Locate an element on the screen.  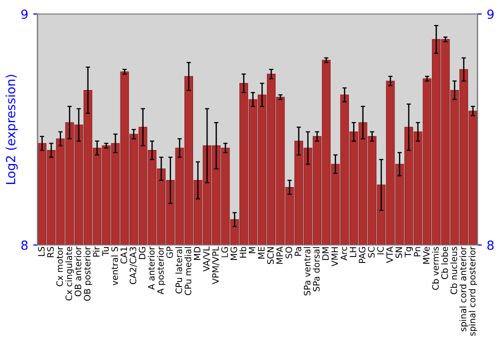
x-tick-label: GP is located at coordinates (169, 252).